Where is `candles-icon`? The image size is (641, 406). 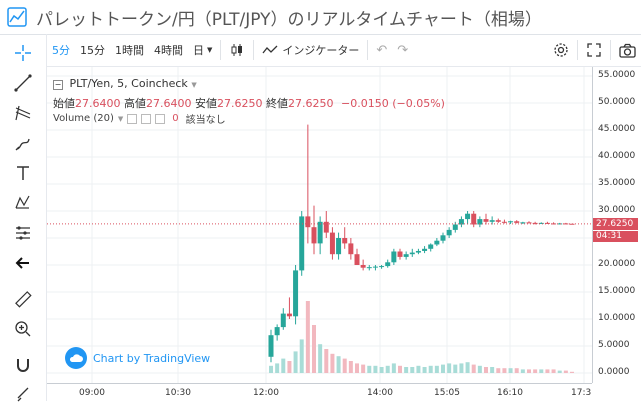 candles-icon is located at coordinates (237, 50).